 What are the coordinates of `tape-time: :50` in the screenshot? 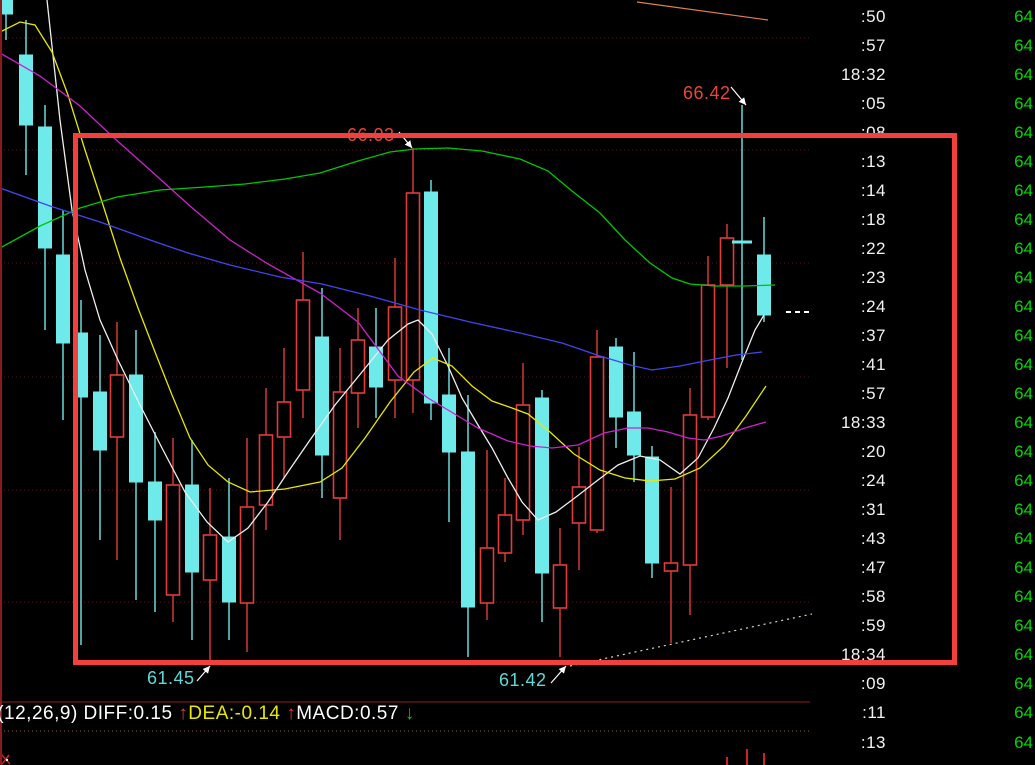 It's located at (873, 16).